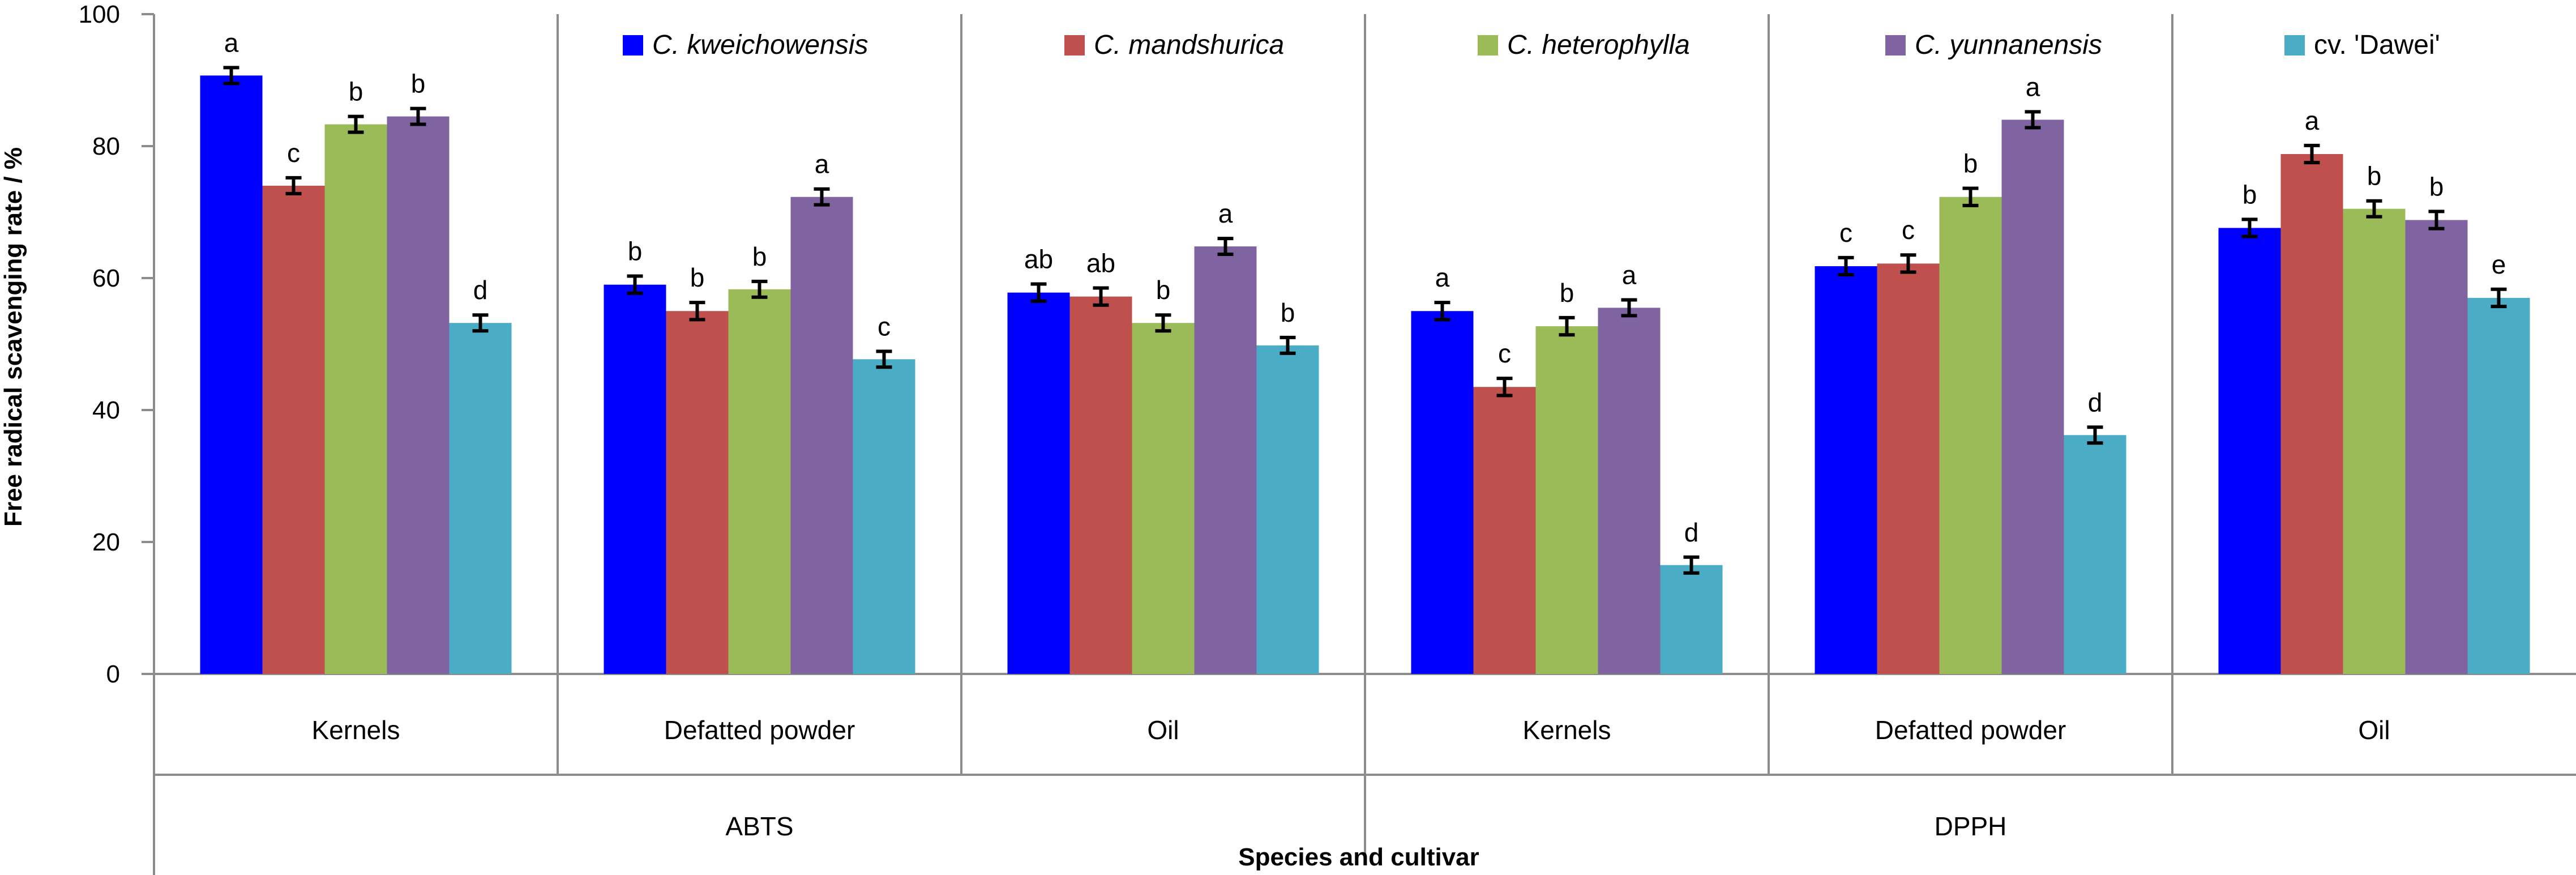  Describe the element at coordinates (2008, 45) in the screenshot. I see `legend-label: C. yunnanensis` at that location.